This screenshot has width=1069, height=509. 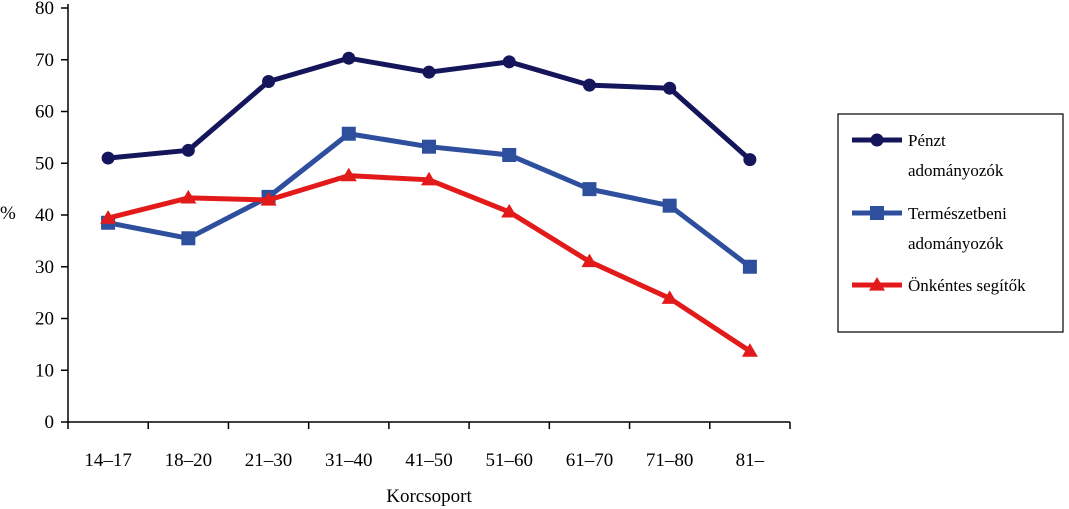 What do you see at coordinates (927, 140) in the screenshot?
I see `legend-label: Pénzt` at bounding box center [927, 140].